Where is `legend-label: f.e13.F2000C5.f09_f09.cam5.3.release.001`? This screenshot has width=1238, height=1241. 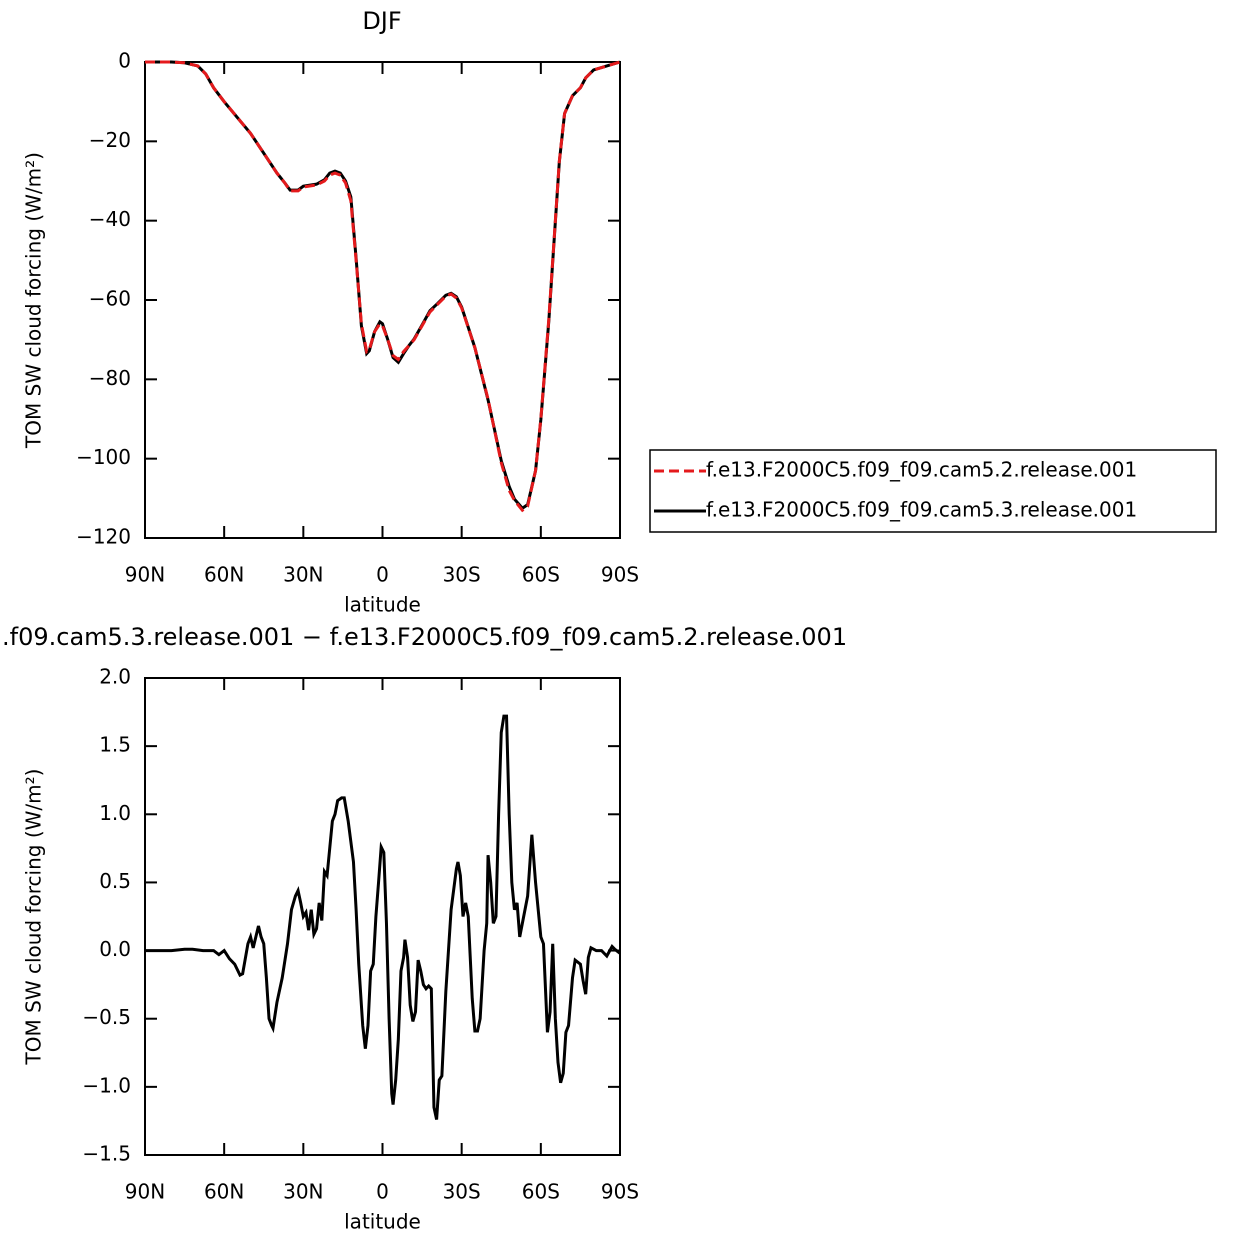 legend-label: f.e13.F2000C5.f09_f09.cam5.3.release.001 is located at coordinates (921, 510).